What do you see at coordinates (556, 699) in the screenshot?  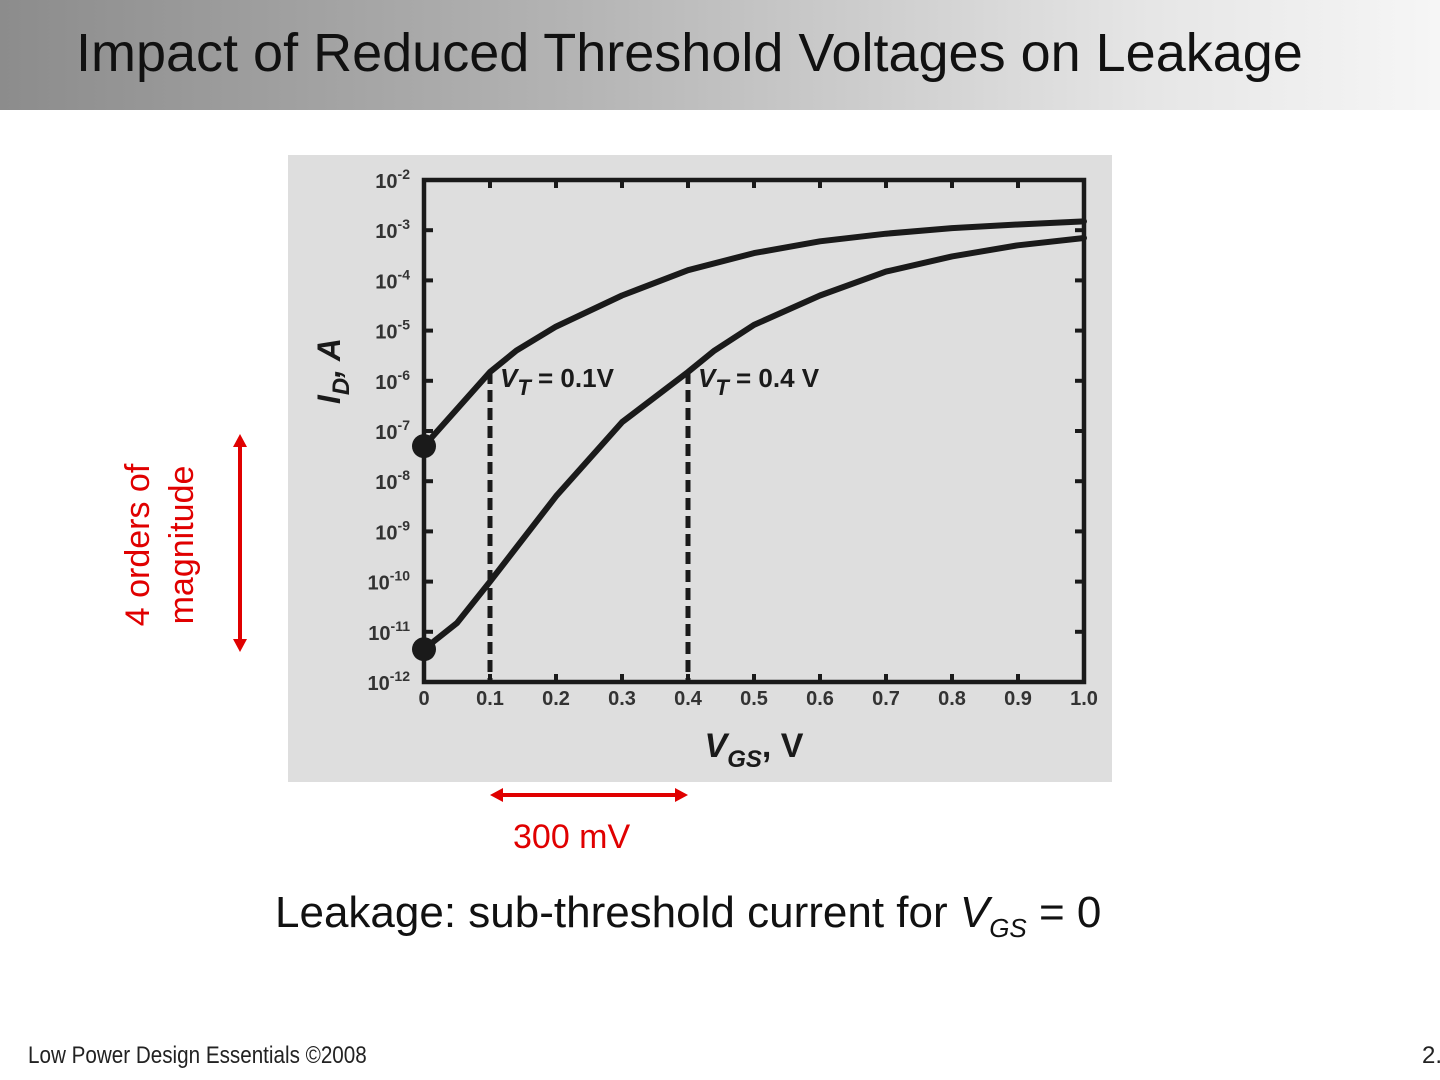 I see `x-tick-label: 0.2` at bounding box center [556, 699].